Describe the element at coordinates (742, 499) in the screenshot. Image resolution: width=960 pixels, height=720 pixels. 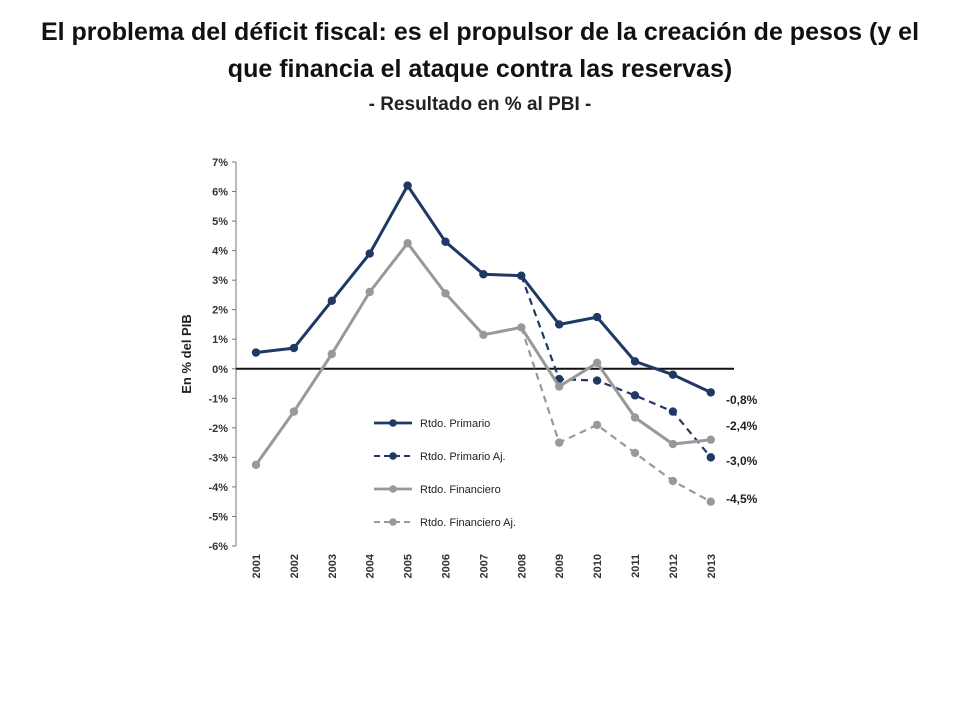
I see `end-value-label: -4,5%` at that location.